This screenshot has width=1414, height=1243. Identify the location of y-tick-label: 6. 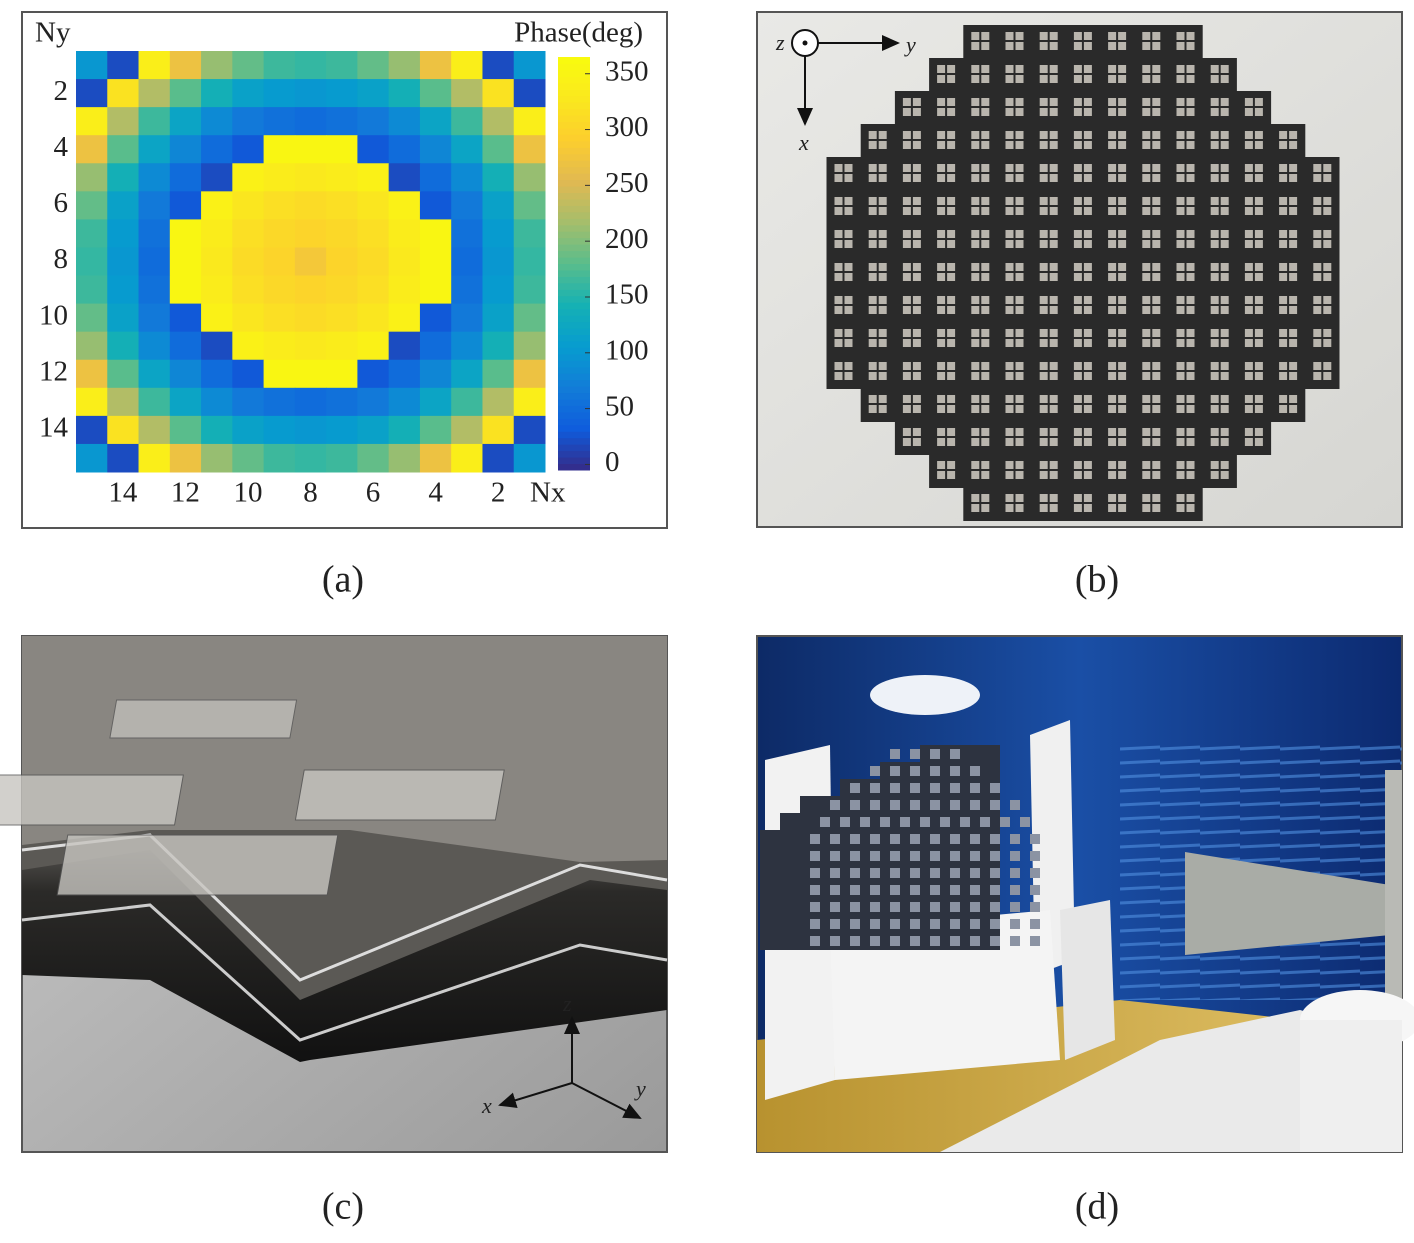
(61, 203).